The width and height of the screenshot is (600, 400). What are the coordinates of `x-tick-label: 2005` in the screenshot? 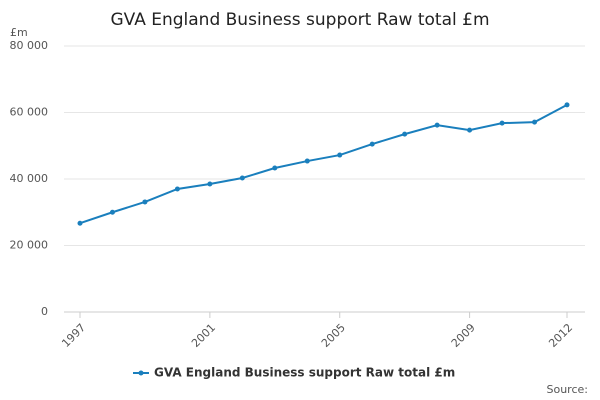 It's located at (333, 335).